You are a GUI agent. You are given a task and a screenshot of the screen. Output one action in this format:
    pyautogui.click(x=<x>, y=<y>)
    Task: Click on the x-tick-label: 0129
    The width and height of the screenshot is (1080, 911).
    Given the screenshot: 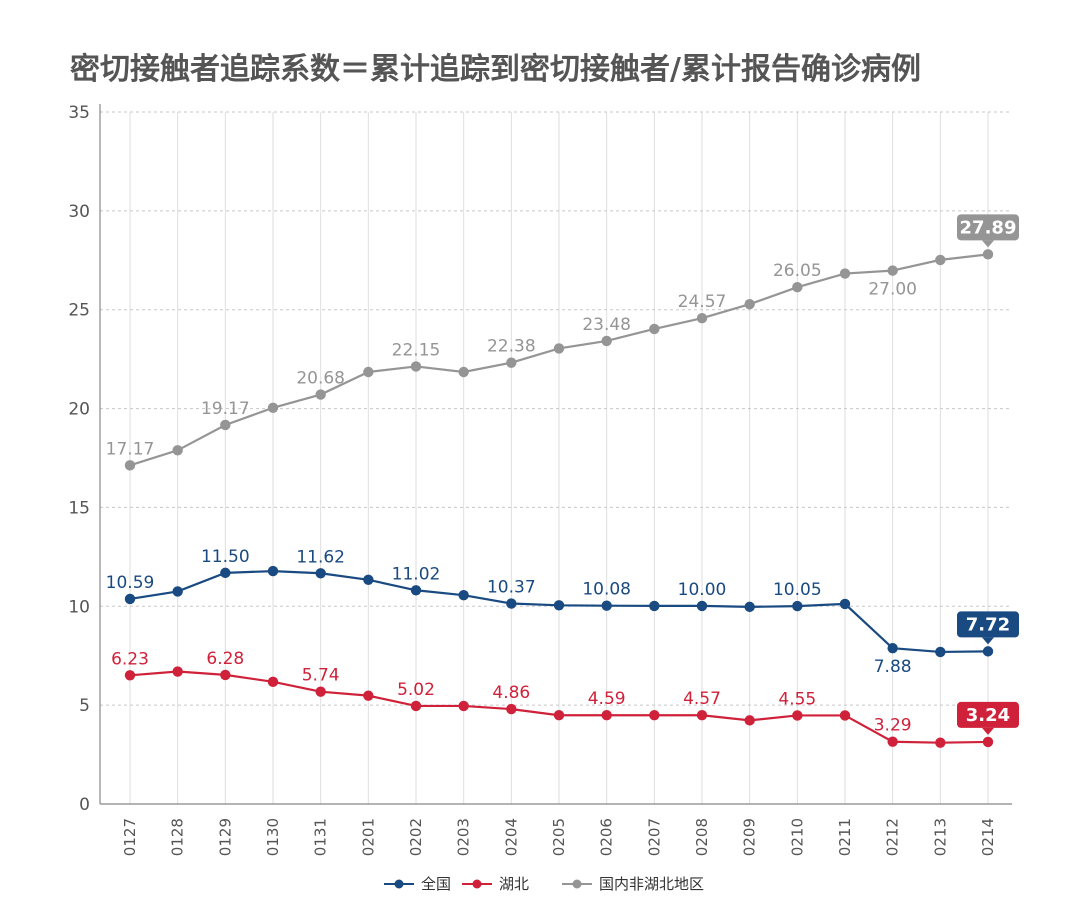 What is the action you would take?
    pyautogui.click(x=225, y=837)
    